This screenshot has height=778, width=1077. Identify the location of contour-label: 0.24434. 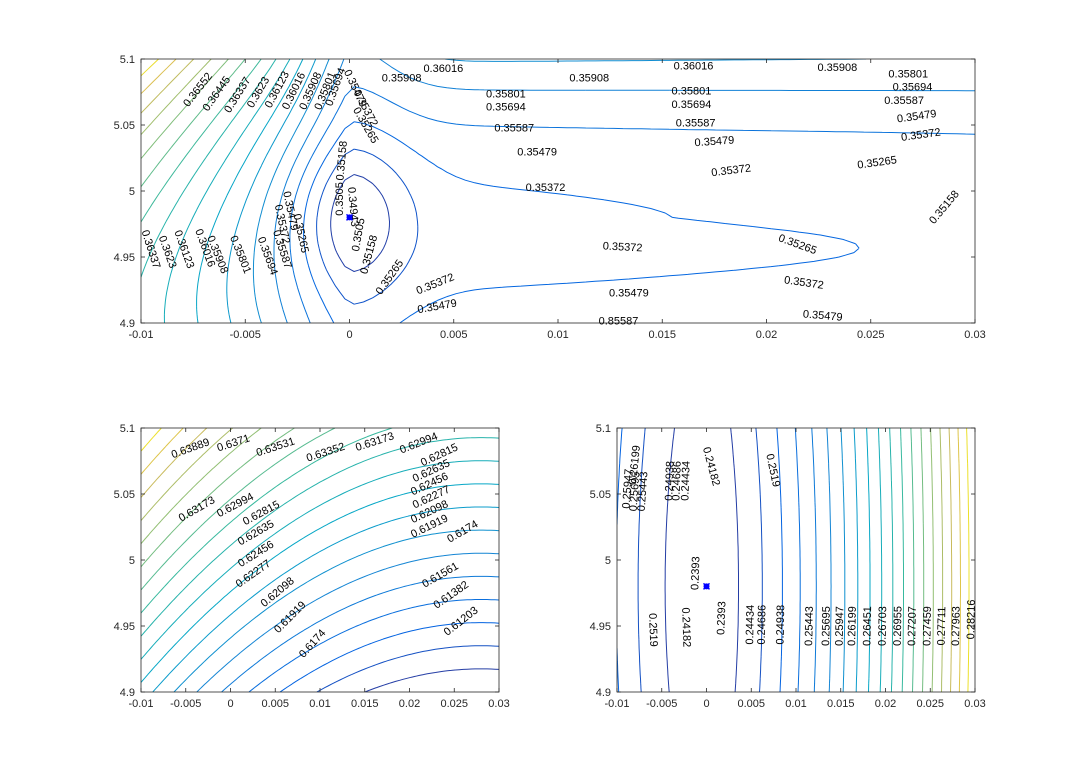
(750, 625).